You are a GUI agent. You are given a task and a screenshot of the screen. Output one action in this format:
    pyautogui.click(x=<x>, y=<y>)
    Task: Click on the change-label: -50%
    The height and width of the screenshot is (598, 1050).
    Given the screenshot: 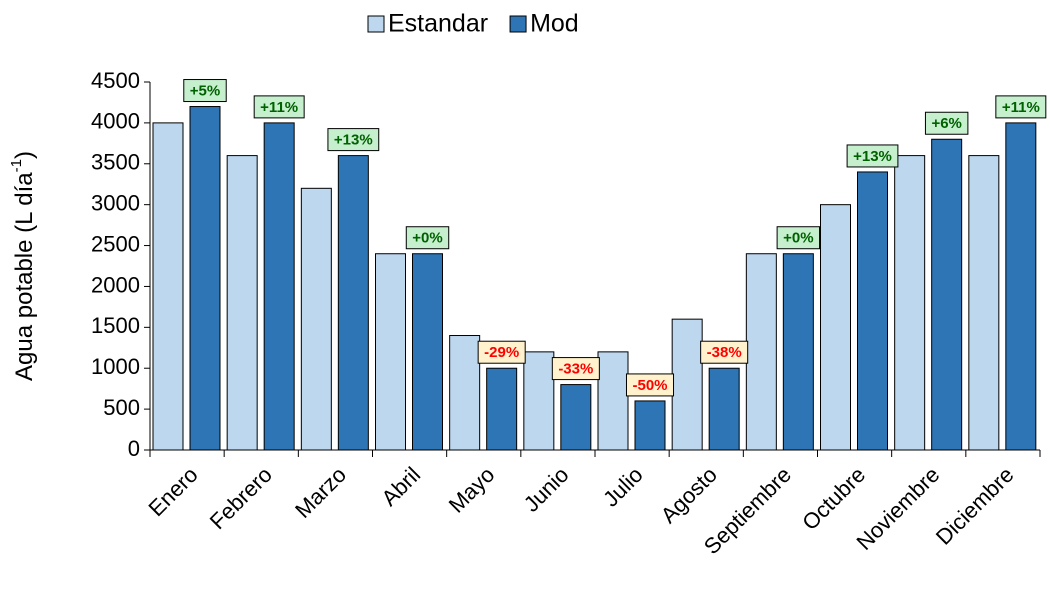 What is the action you would take?
    pyautogui.click(x=649, y=385)
    